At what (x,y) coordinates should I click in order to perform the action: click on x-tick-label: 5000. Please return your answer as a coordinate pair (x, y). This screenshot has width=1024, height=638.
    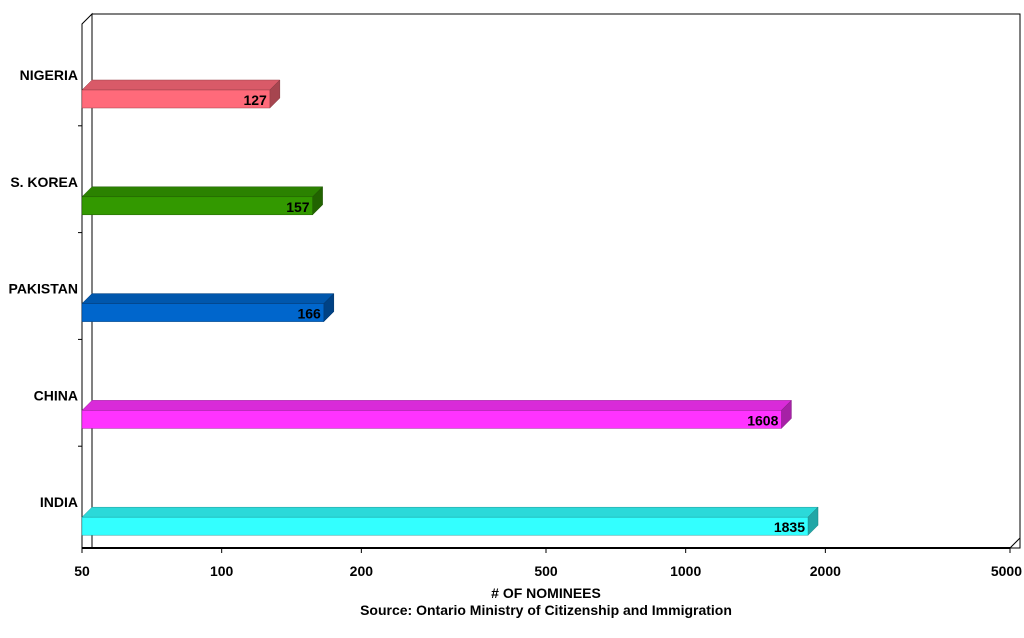
    Looking at the image, I should click on (1006, 571).